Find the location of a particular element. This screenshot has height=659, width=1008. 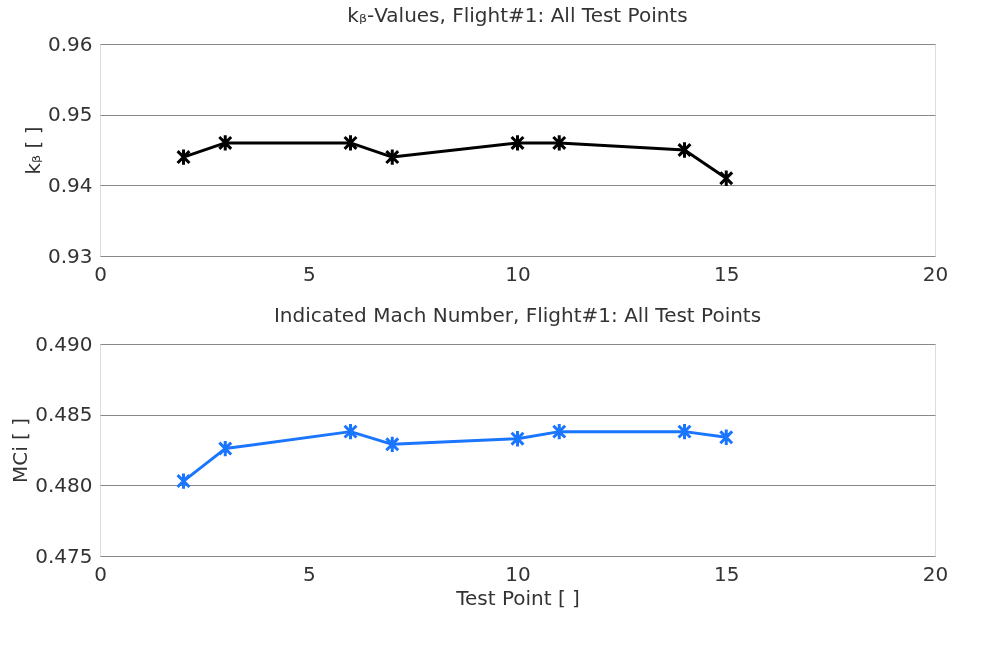

x-axis-title: Test Point [ ] is located at coordinates (517, 597).